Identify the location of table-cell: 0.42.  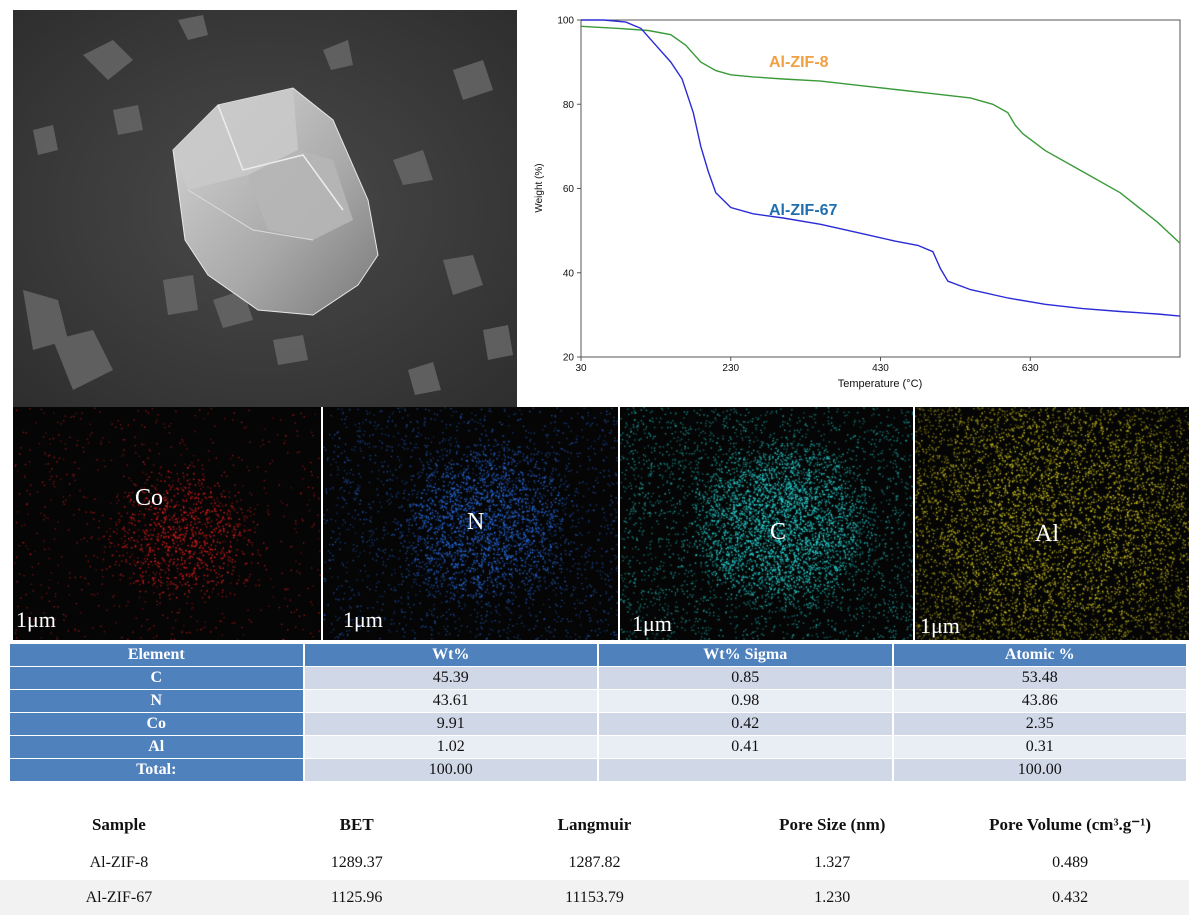
(745, 724).